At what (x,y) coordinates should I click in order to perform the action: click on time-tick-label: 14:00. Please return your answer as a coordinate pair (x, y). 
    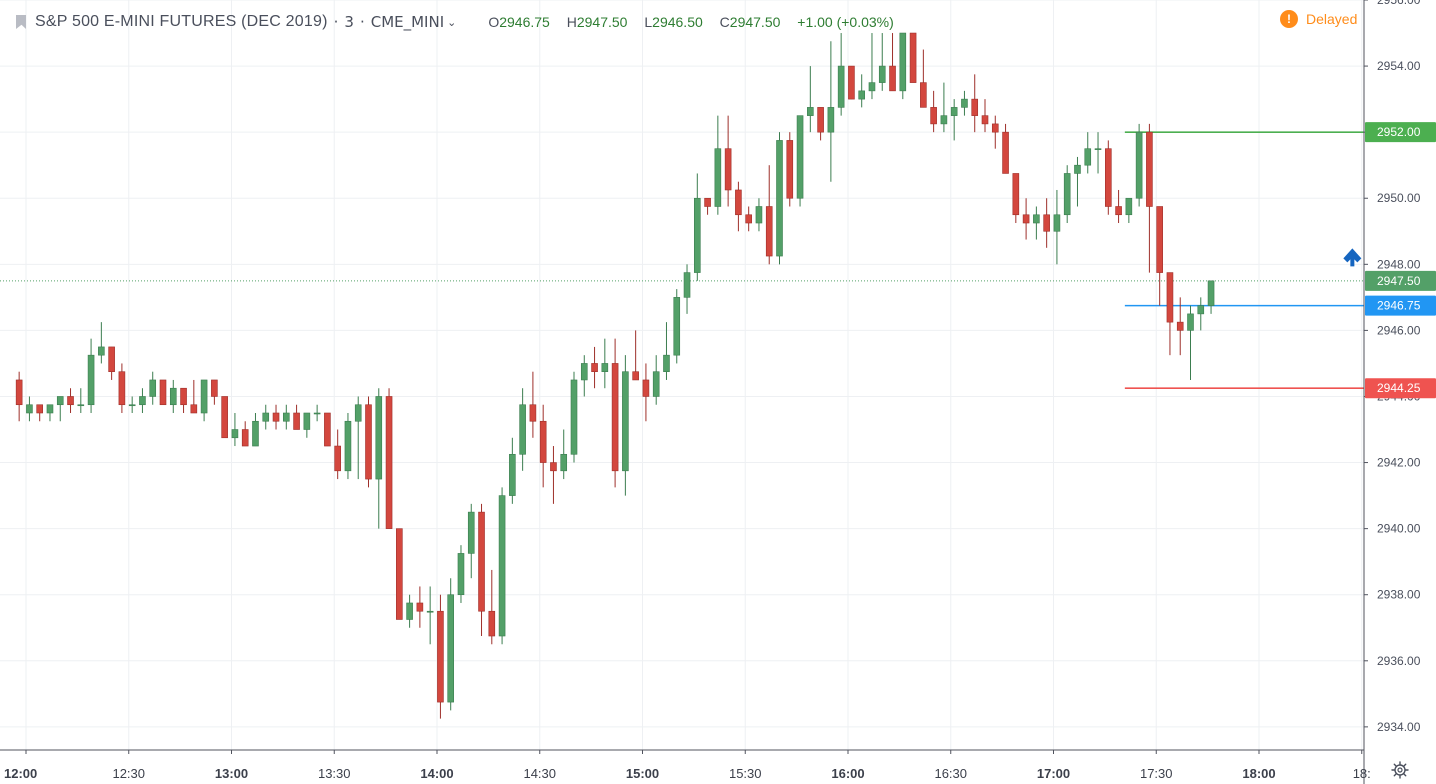
    Looking at the image, I should click on (436, 773).